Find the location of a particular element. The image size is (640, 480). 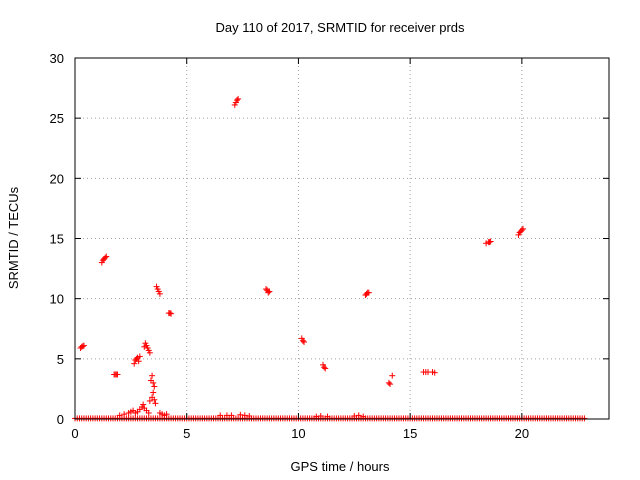

y-tick-label: 20 is located at coordinates (57, 178).